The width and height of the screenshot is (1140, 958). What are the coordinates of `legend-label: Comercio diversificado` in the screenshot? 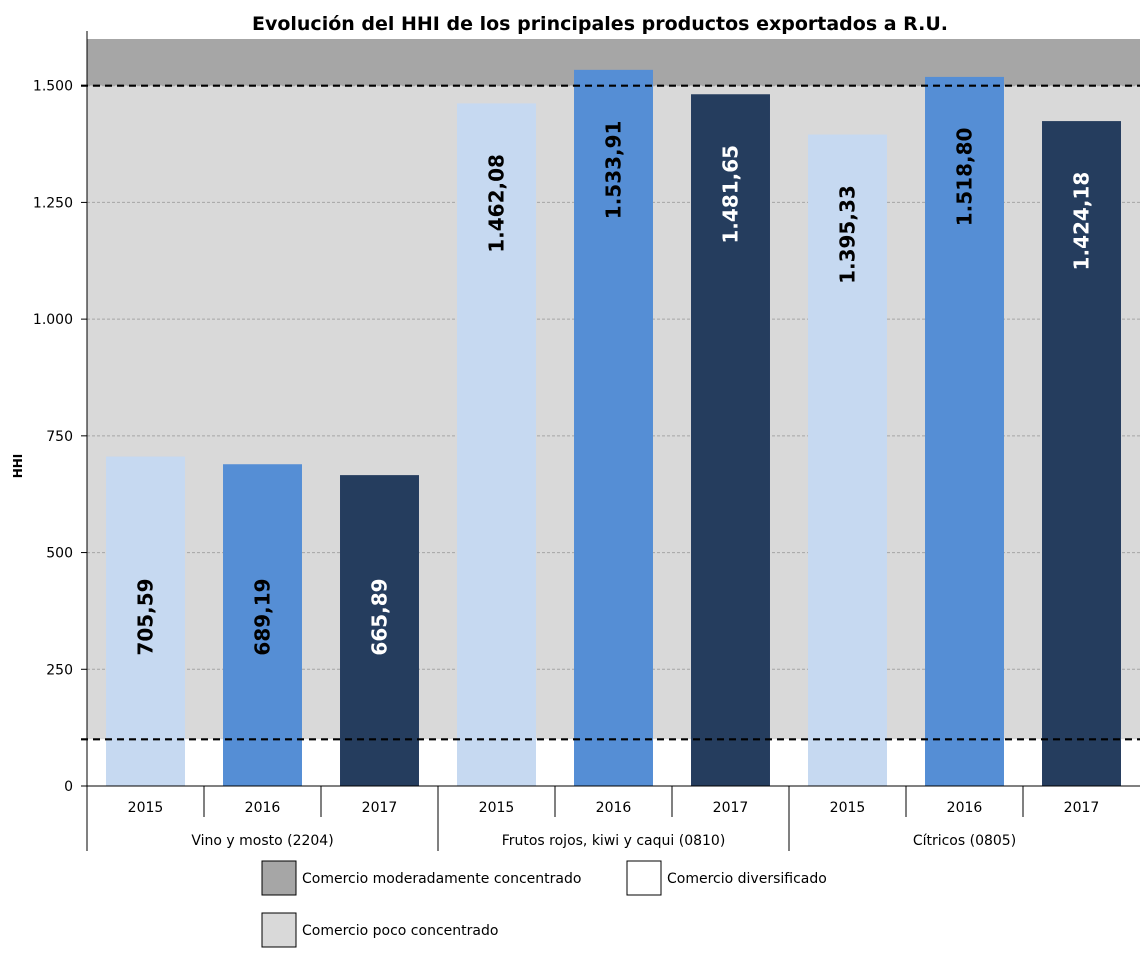 It's located at (747, 879).